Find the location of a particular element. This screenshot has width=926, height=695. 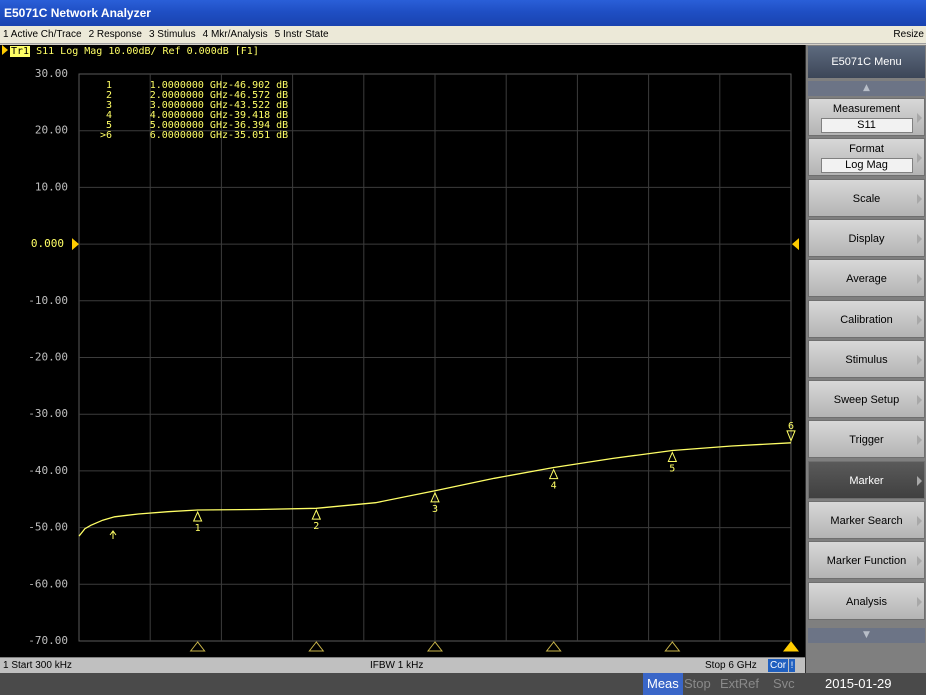

marker-6-label: 6 is located at coordinates (791, 426).